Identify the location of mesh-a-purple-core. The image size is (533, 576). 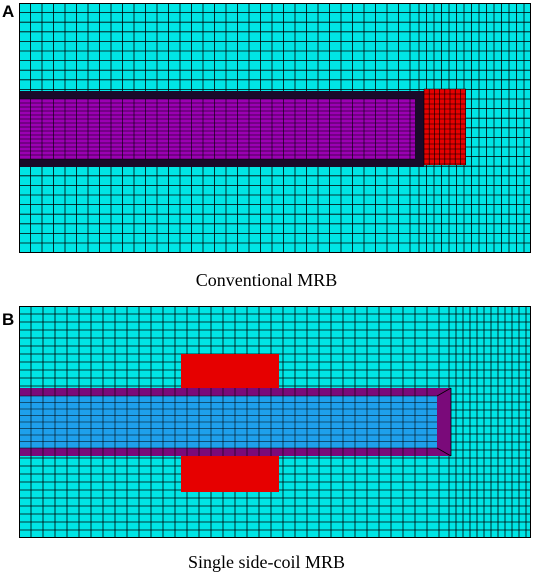
(217, 129).